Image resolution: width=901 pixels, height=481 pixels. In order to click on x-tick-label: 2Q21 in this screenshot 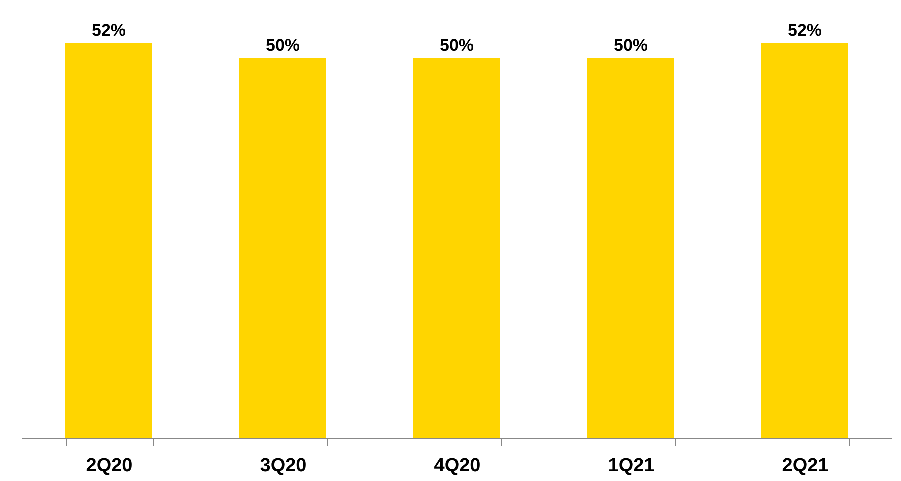, I will do `click(806, 466)`.